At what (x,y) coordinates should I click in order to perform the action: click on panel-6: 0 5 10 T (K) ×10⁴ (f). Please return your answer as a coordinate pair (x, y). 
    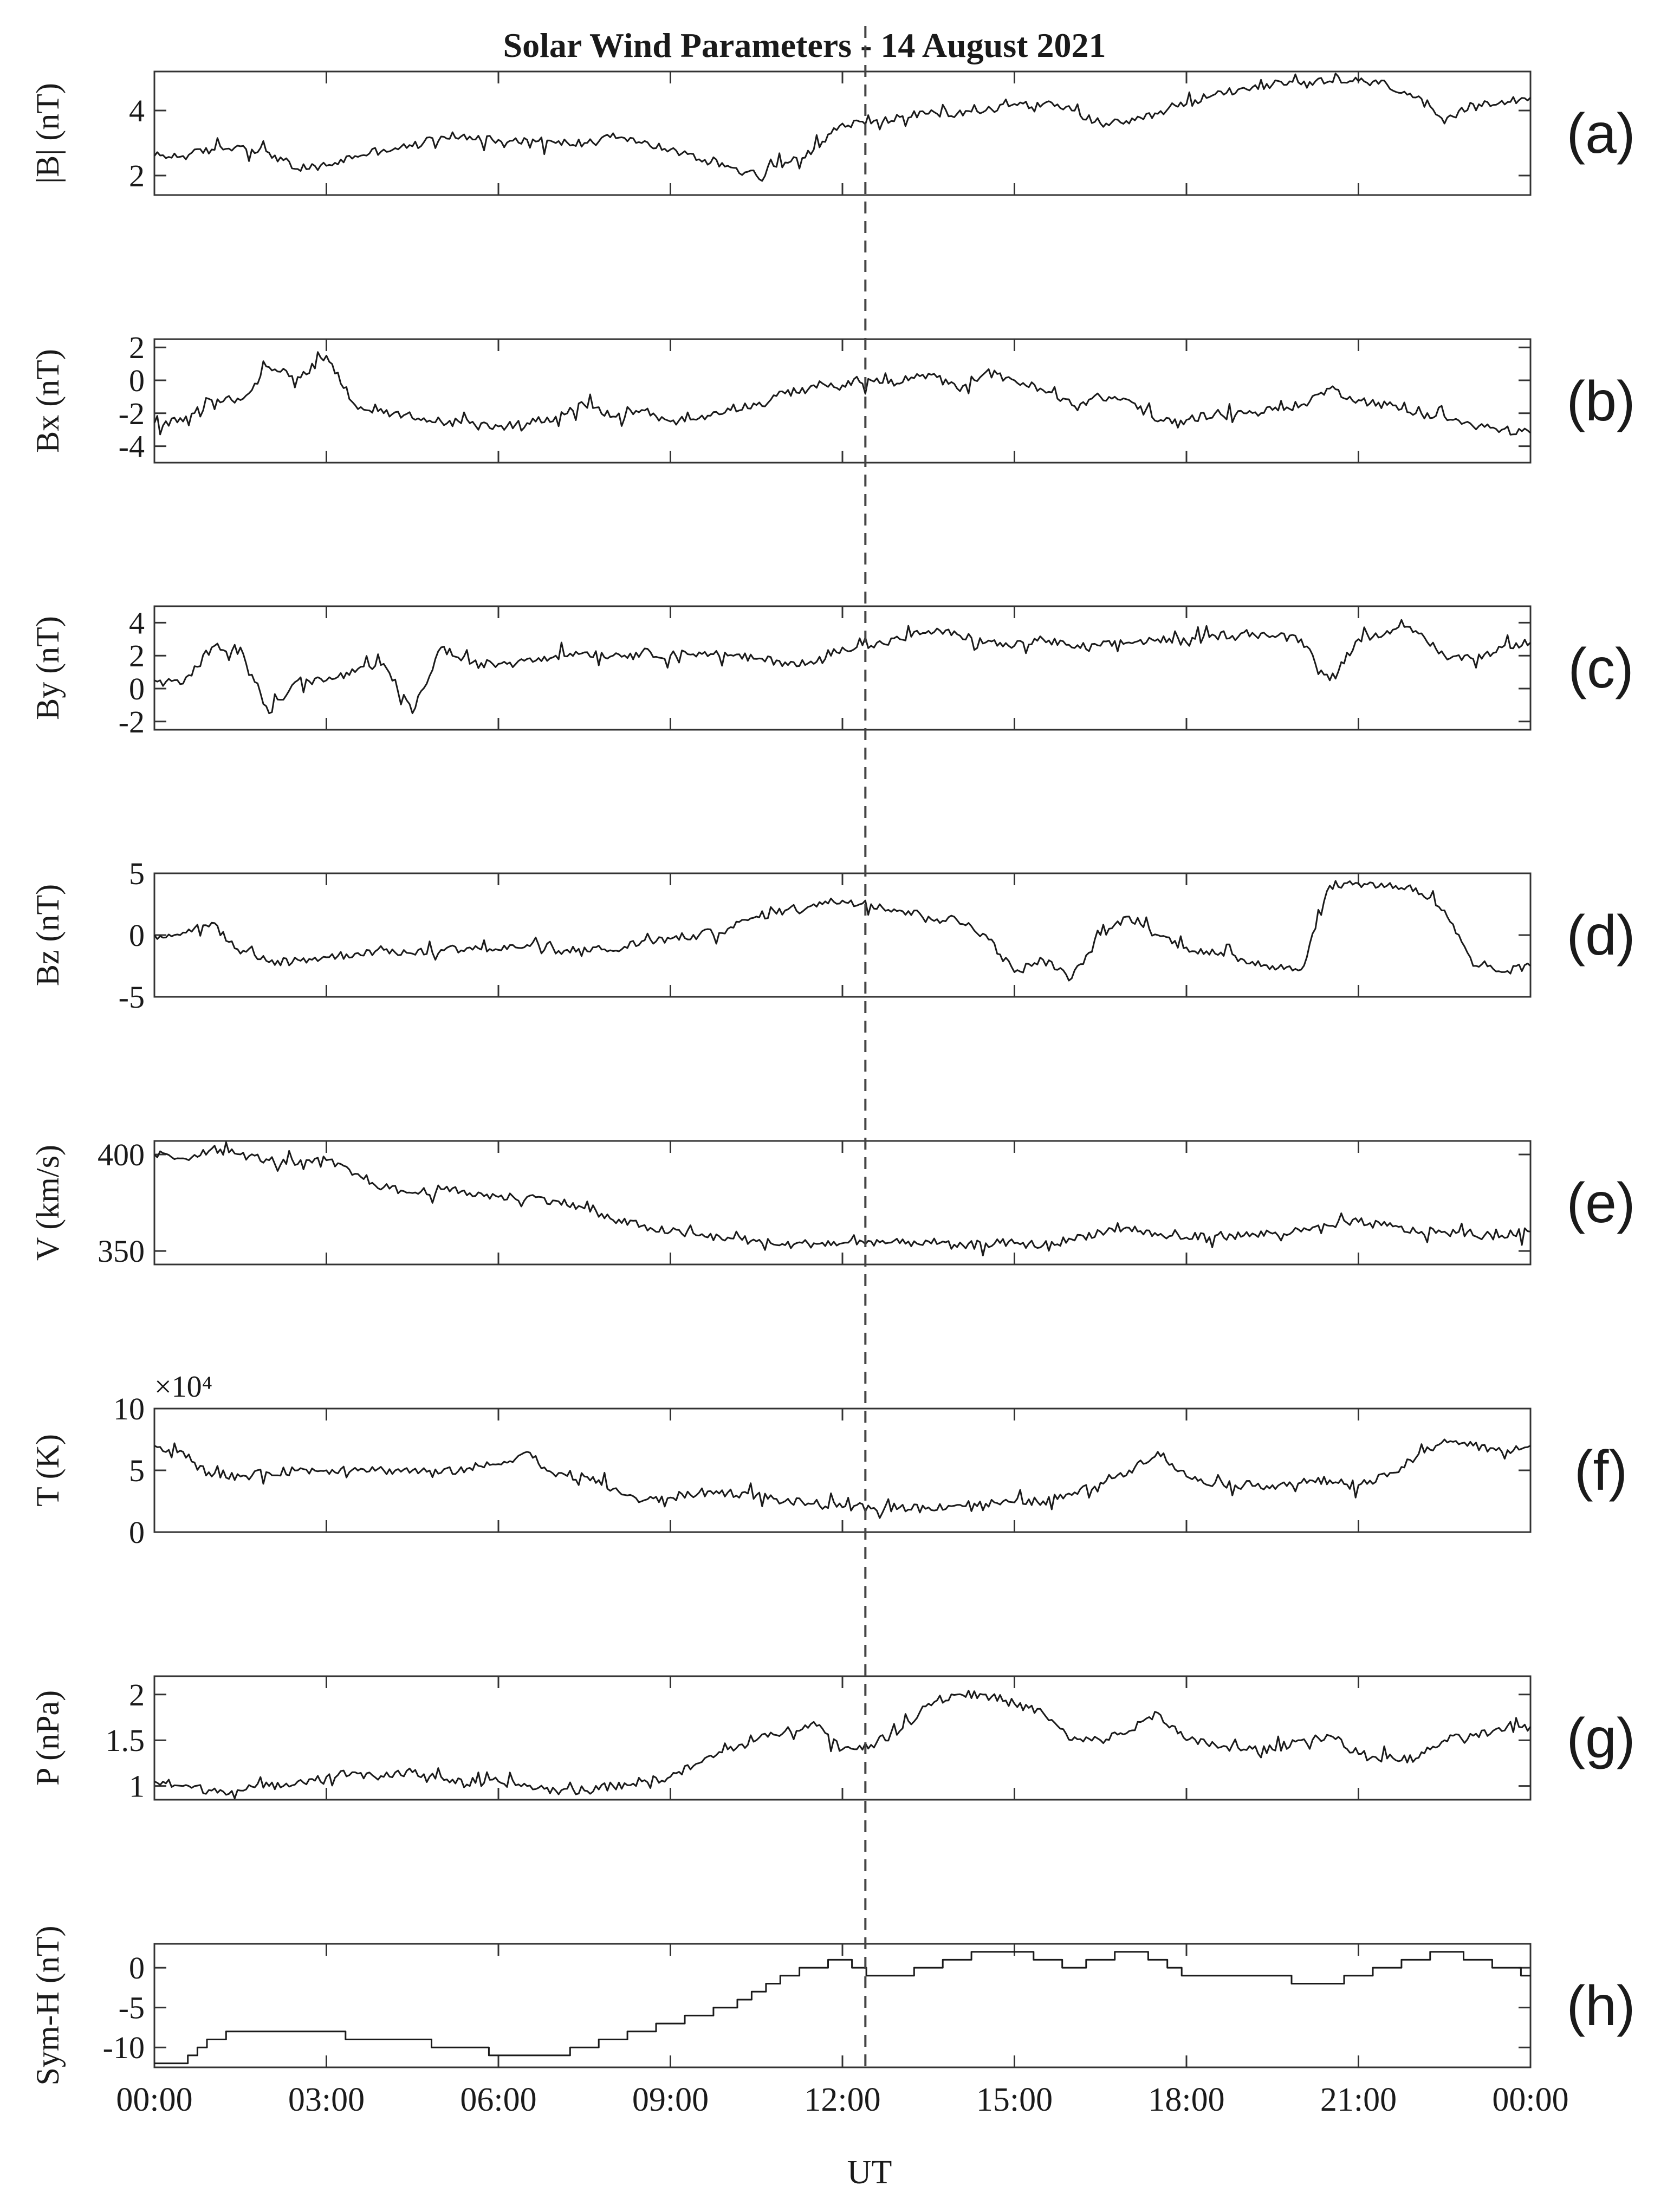
    Looking at the image, I should click on (829, 1460).